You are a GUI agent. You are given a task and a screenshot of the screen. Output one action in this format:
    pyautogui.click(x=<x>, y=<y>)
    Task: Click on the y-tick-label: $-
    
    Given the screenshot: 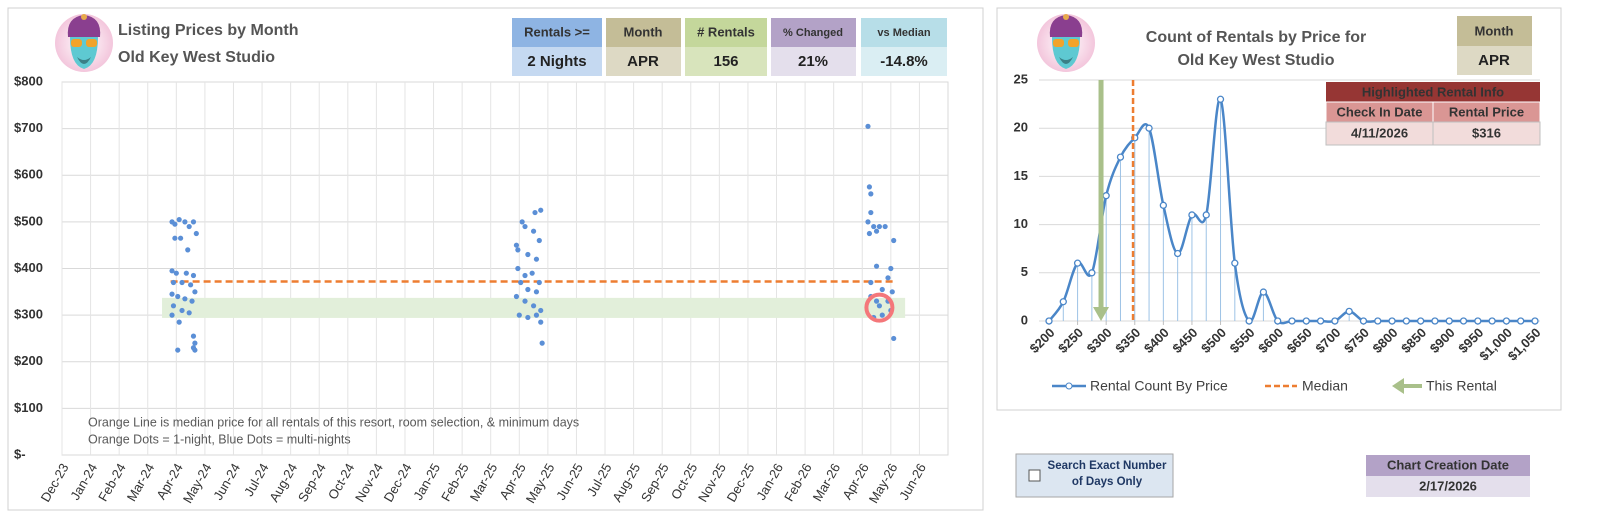 What is the action you would take?
    pyautogui.click(x=20, y=453)
    